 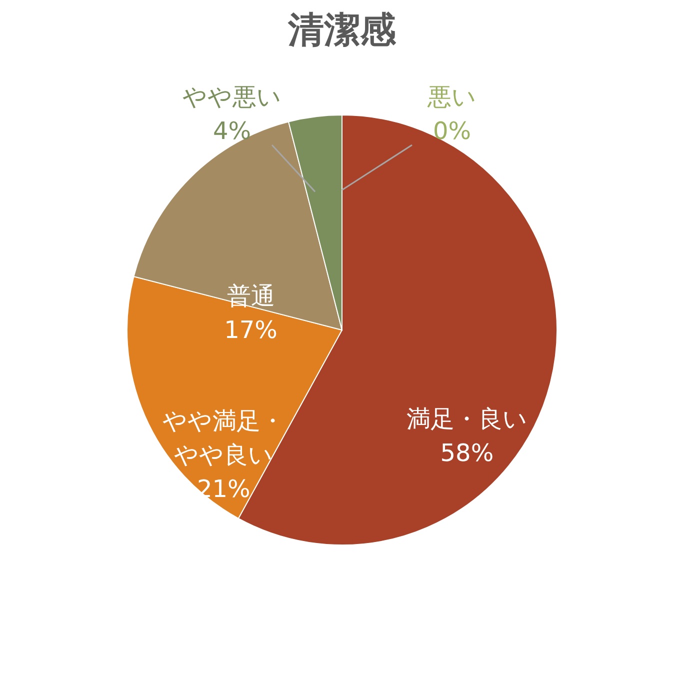 What do you see at coordinates (452, 131) in the screenshot?
I see `text: 0%` at bounding box center [452, 131].